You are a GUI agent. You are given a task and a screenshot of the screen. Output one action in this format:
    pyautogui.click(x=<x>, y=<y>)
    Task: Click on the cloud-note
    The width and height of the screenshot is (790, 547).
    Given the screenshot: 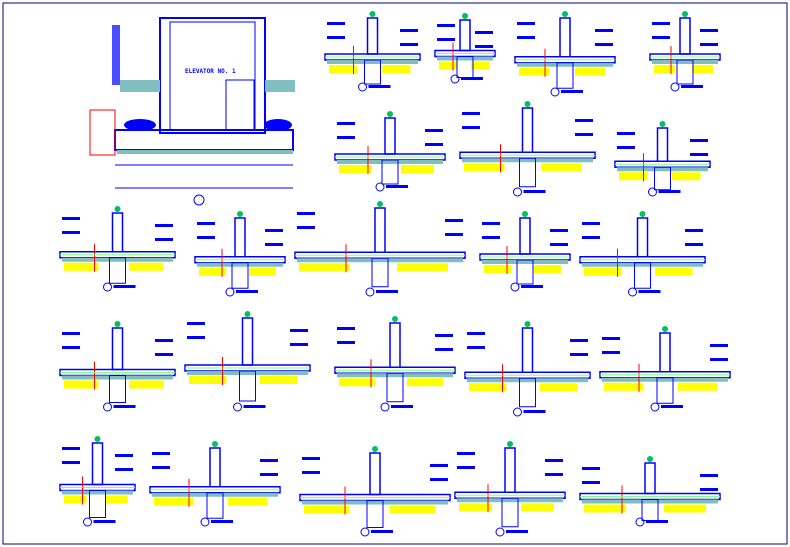 What is the action you would take?
    pyautogui.click(x=140, y=125)
    